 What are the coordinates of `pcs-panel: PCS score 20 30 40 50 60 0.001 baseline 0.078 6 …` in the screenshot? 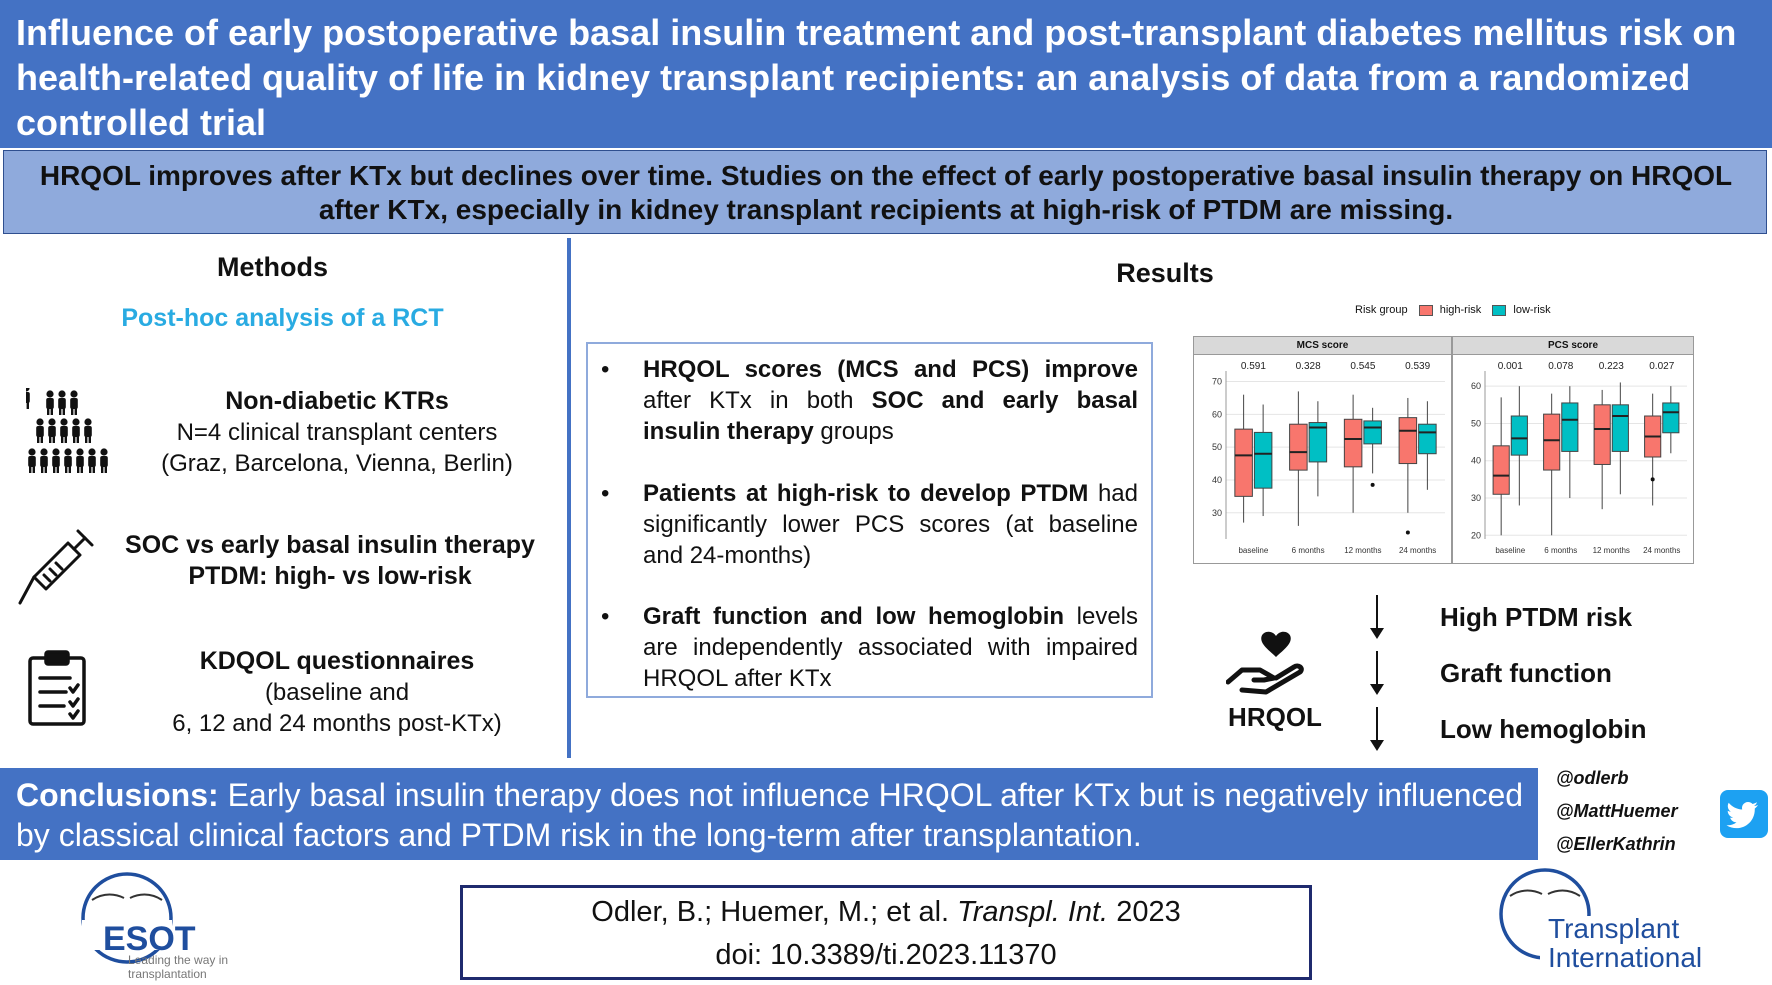 It's located at (1573, 450).